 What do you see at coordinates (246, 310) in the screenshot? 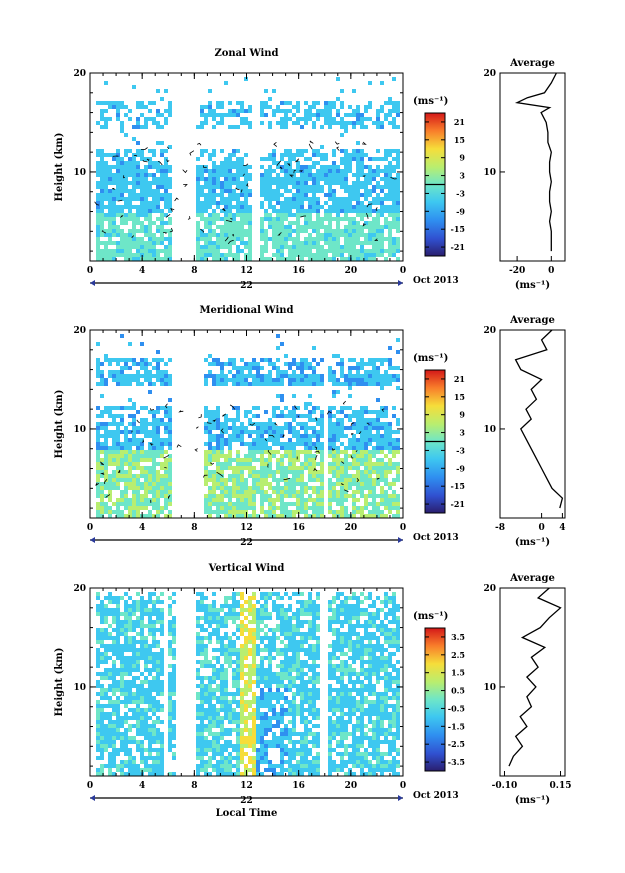
I see `panel-title: Meridional Wind` at bounding box center [246, 310].